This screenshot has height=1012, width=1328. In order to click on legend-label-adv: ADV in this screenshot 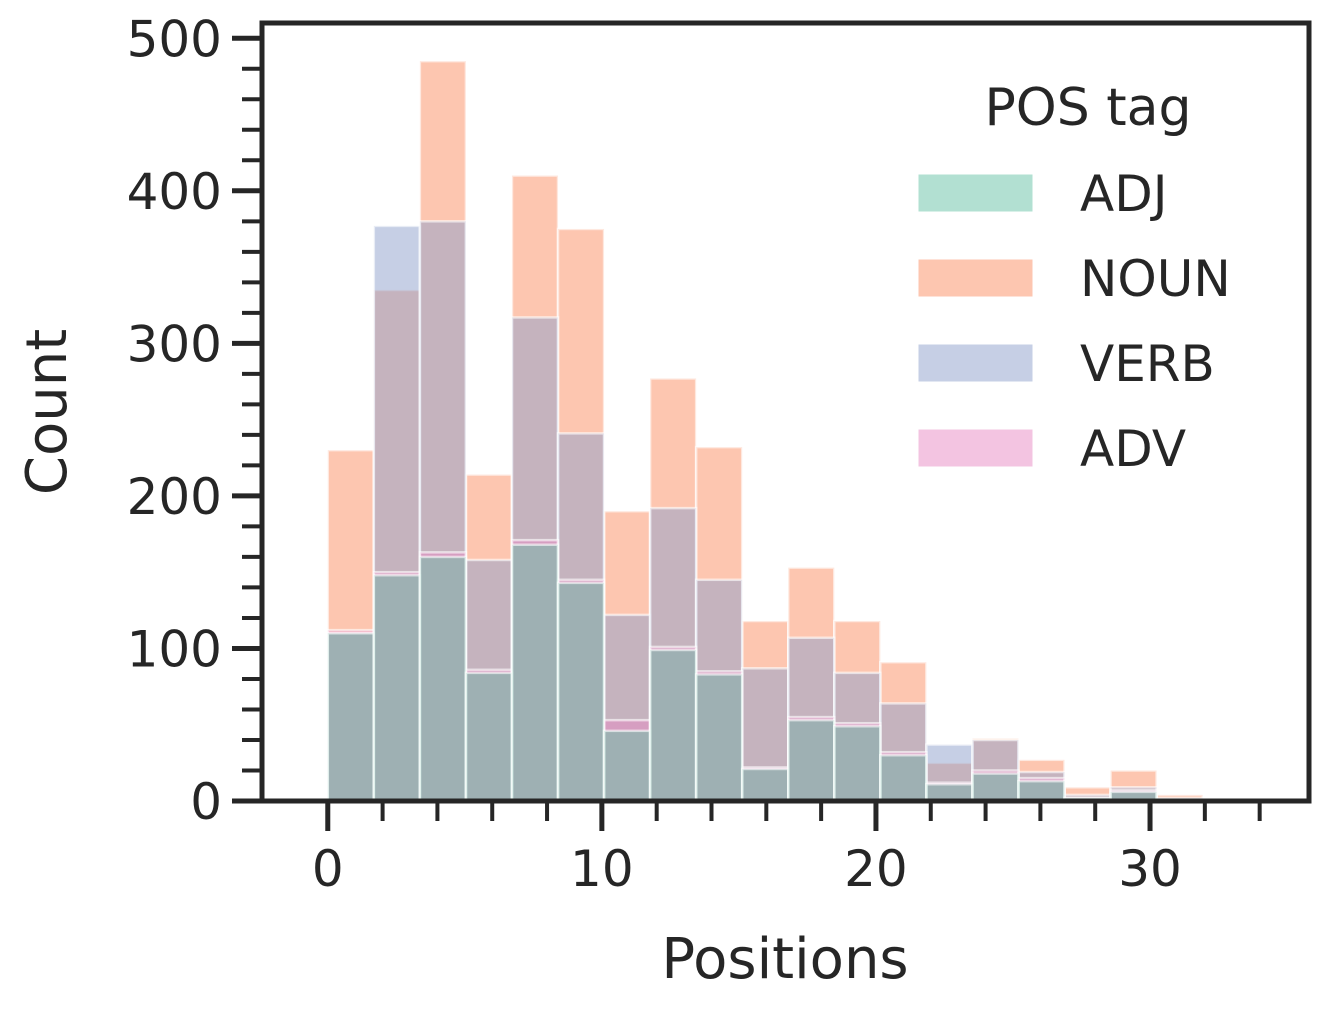, I will do `click(1133, 449)`.